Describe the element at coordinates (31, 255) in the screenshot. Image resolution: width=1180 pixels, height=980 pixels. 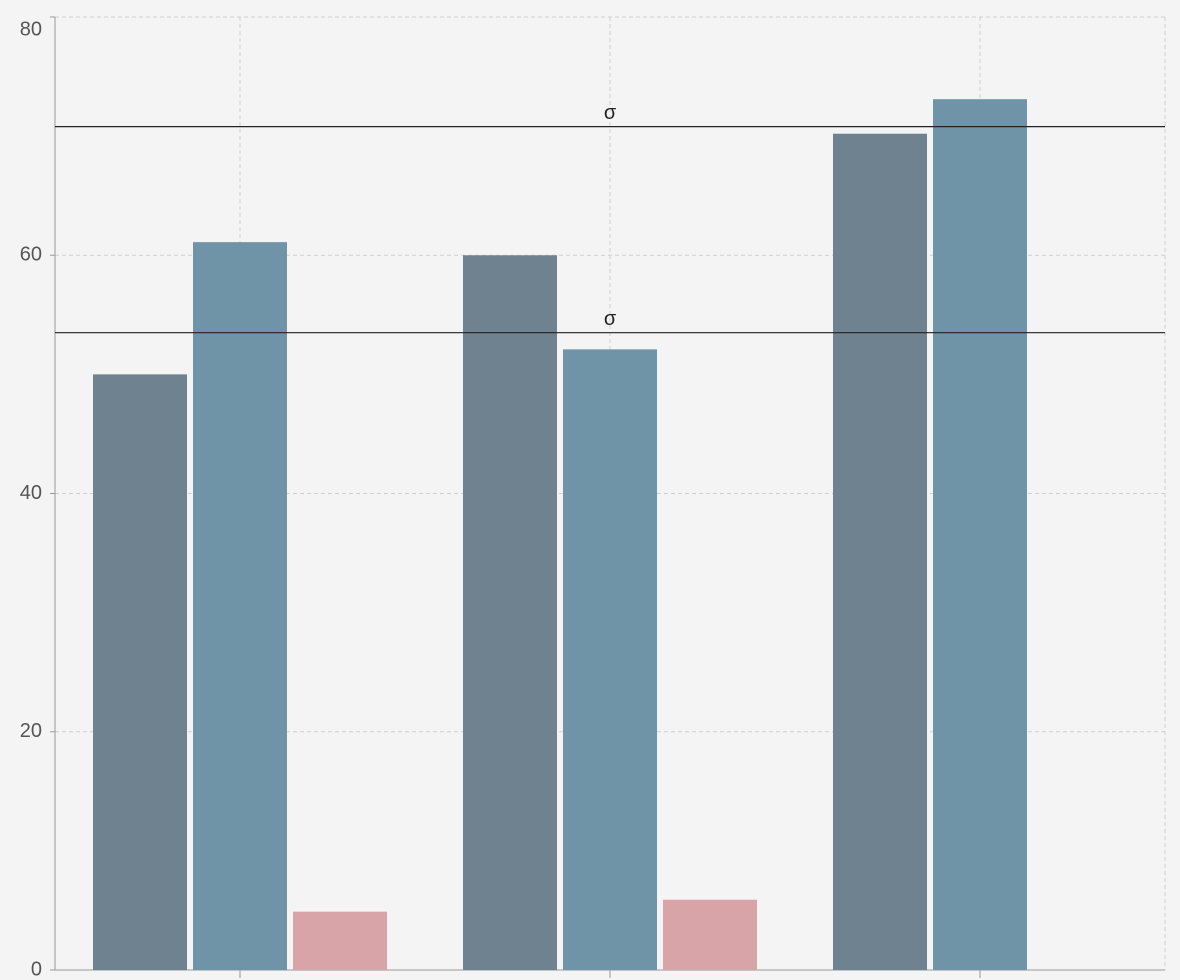
I see `y-tick-label: 60` at that location.